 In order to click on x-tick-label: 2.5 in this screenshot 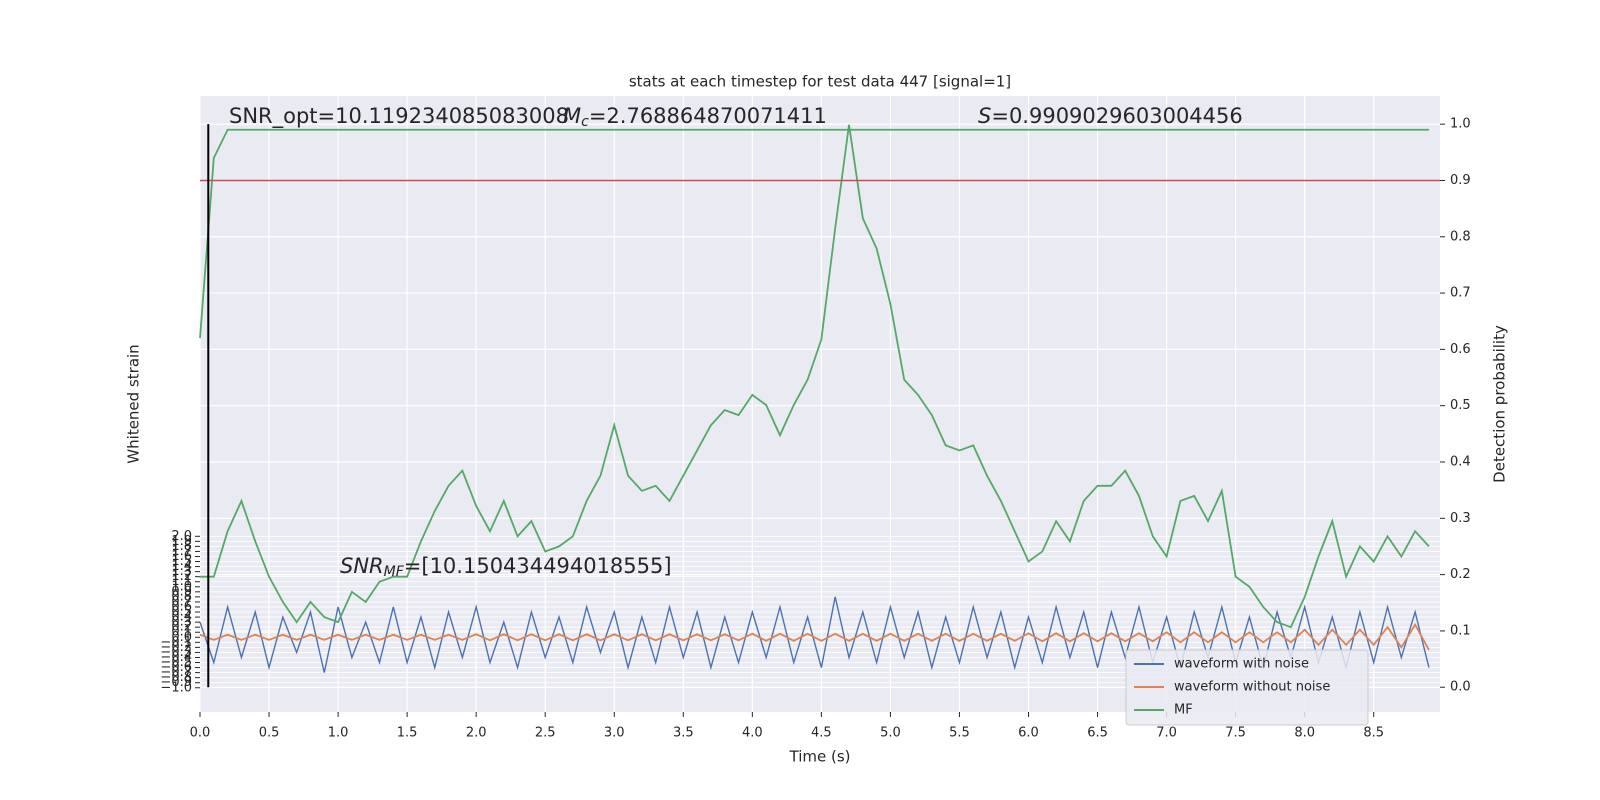, I will do `click(545, 733)`.